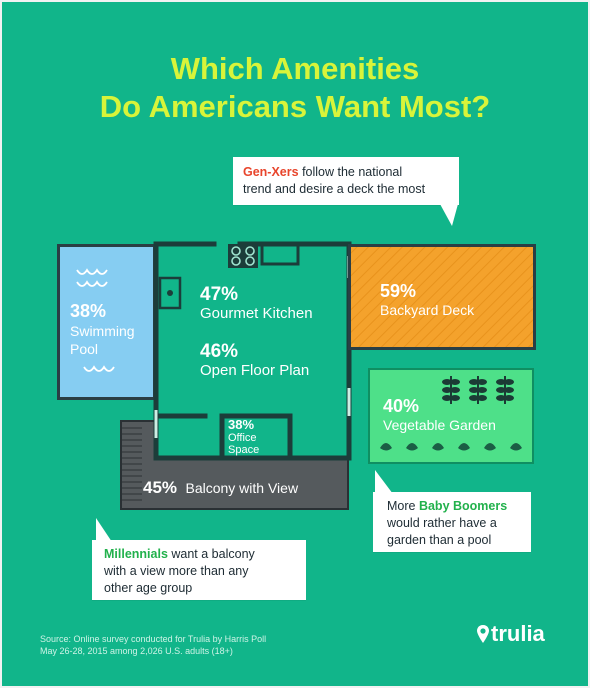  Describe the element at coordinates (449, 215) in the screenshot. I see `genx-callout-pointer` at that location.